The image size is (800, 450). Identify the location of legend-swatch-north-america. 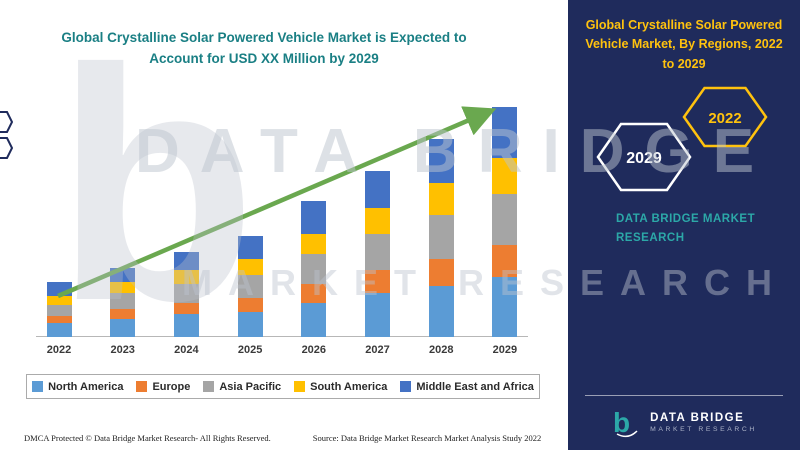
(38, 386).